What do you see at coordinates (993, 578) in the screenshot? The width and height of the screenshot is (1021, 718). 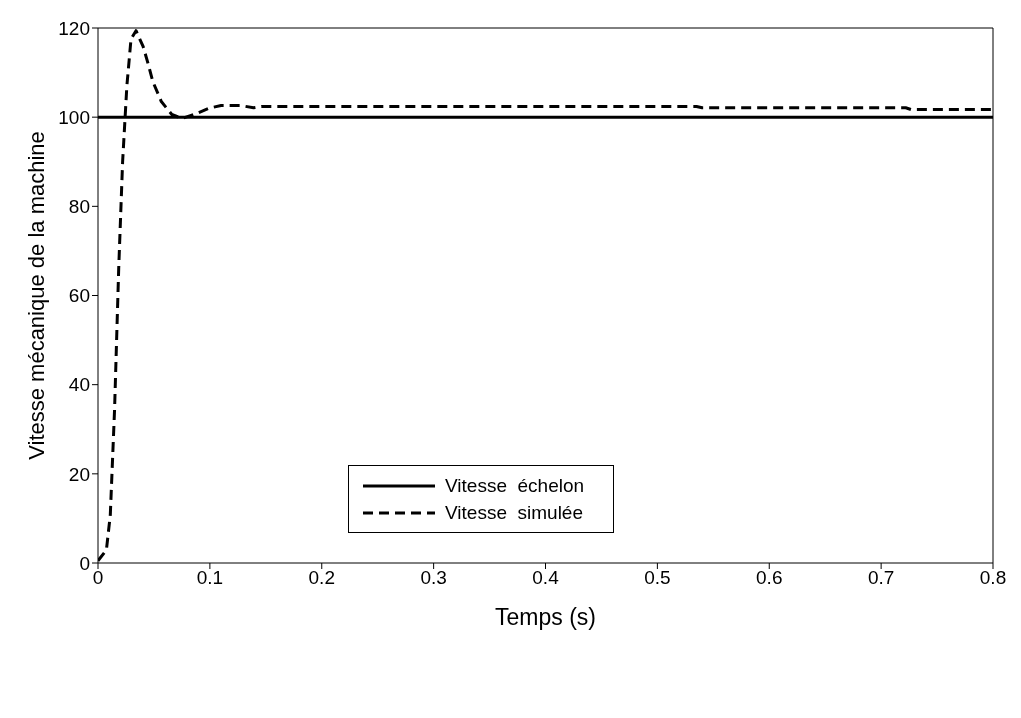 I see `x-tick-label: 0.8` at bounding box center [993, 578].